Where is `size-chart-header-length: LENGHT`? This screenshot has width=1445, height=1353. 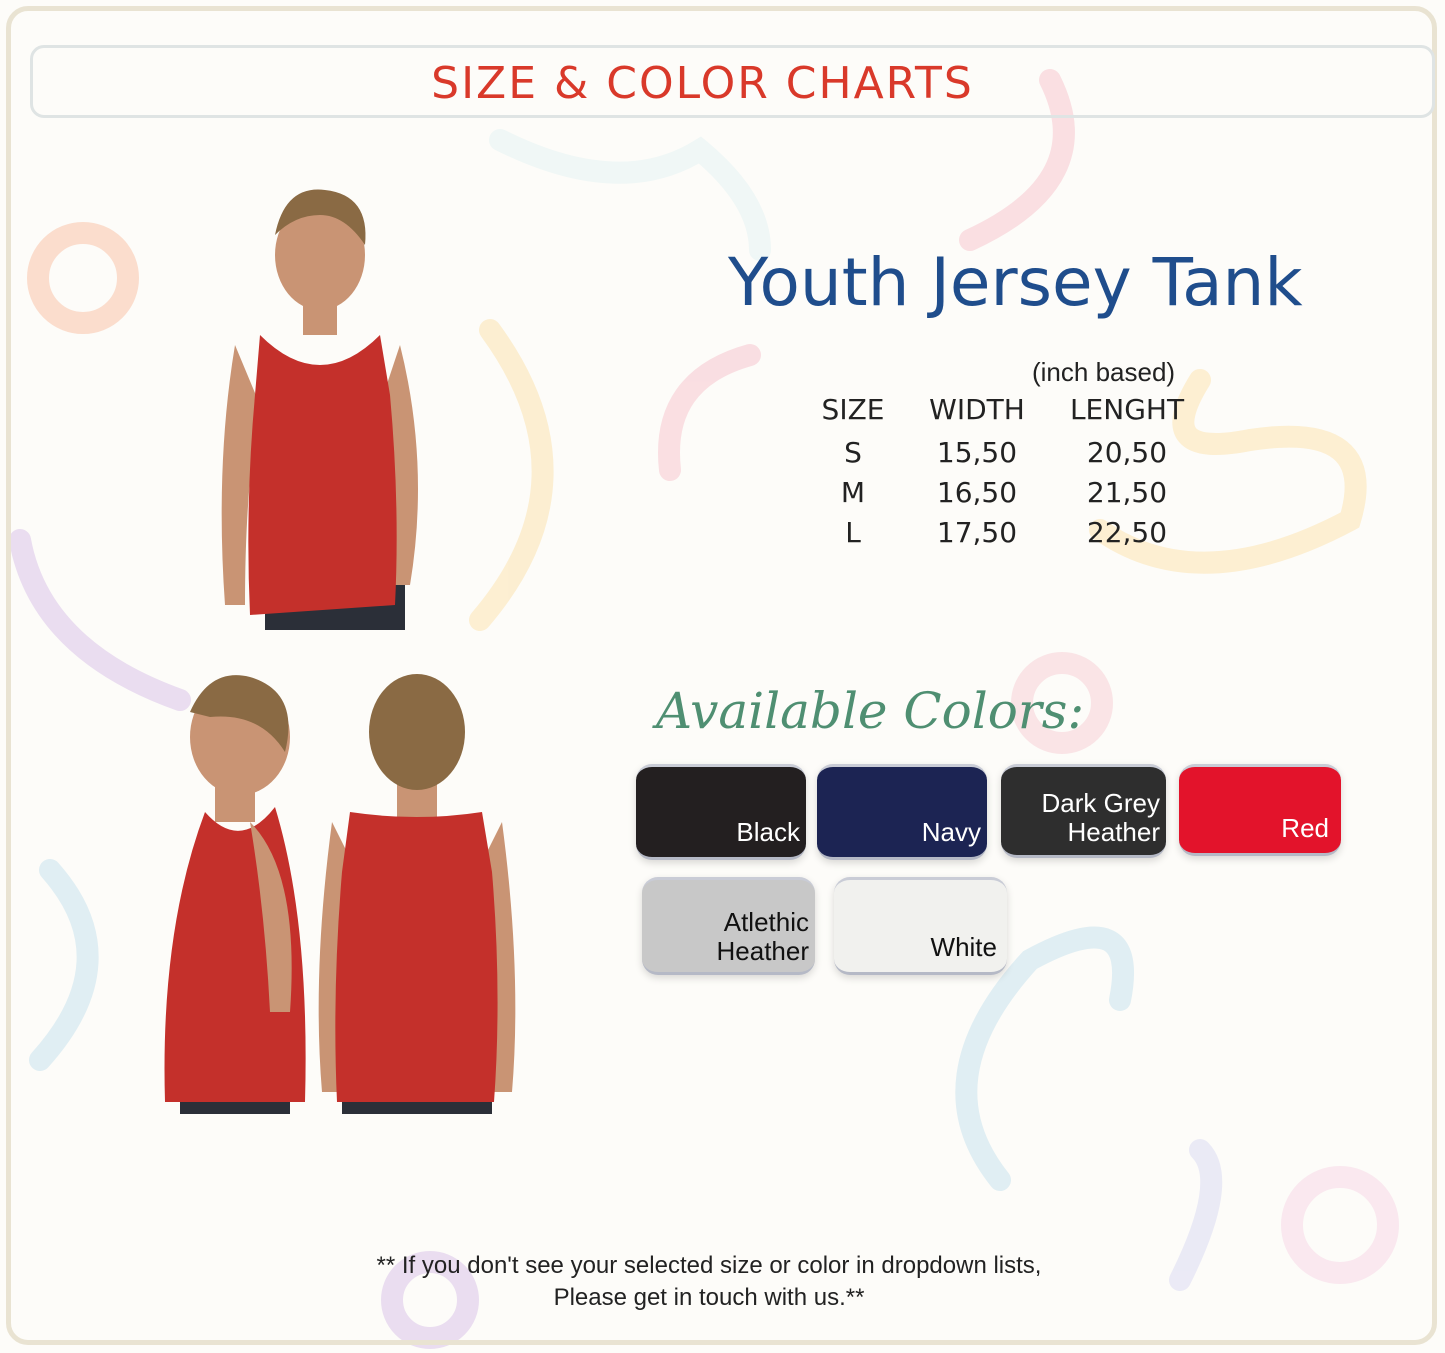 size-chart-header-length: LENGHT is located at coordinates (1127, 409).